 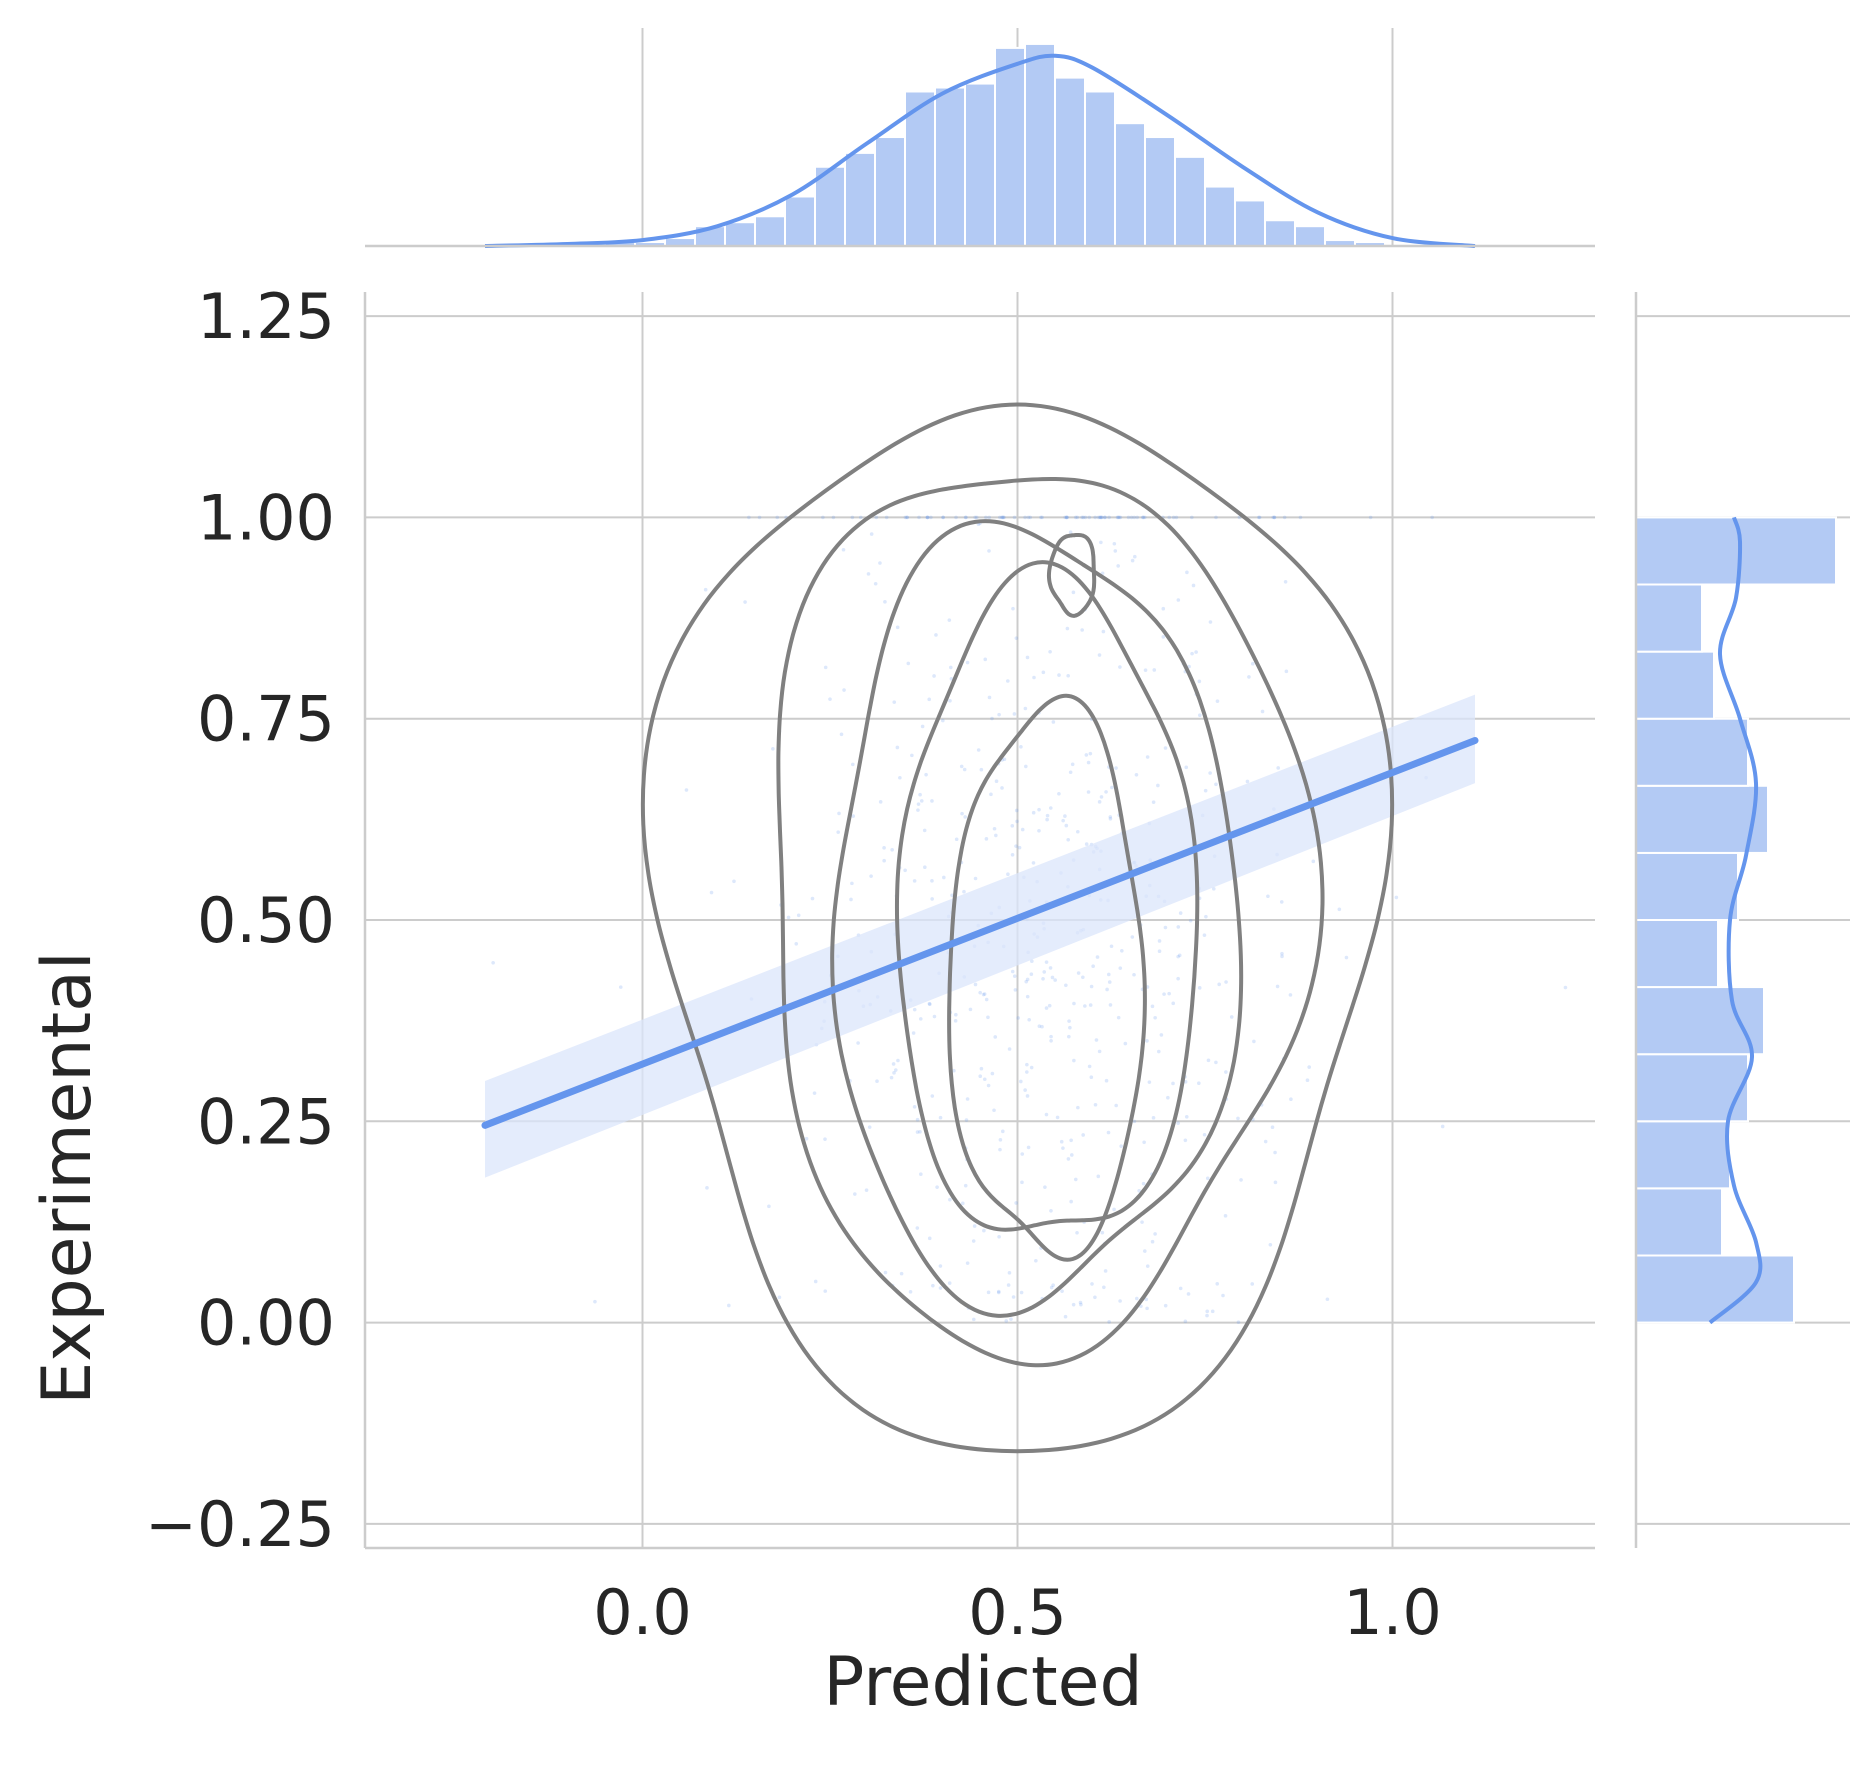 What do you see at coordinates (266, 1121) in the screenshot?
I see `y-tick-label: 0.25` at bounding box center [266, 1121].